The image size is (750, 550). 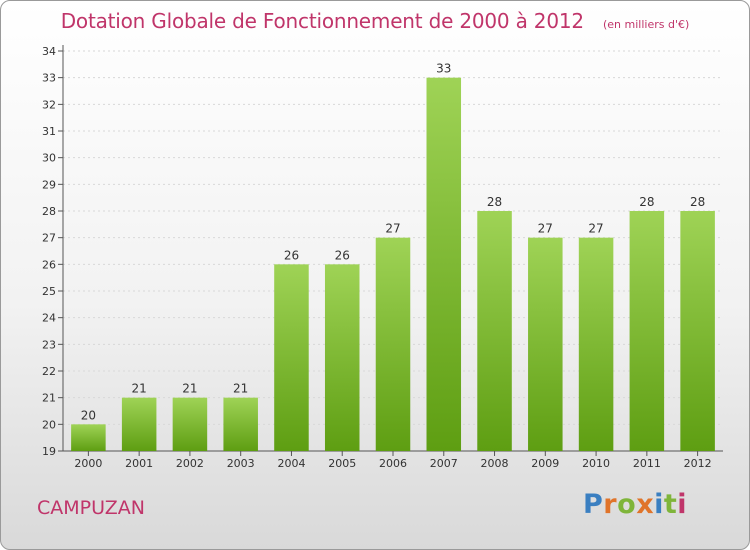 What do you see at coordinates (49, 291) in the screenshot?
I see `y-tick-label: 25` at bounding box center [49, 291].